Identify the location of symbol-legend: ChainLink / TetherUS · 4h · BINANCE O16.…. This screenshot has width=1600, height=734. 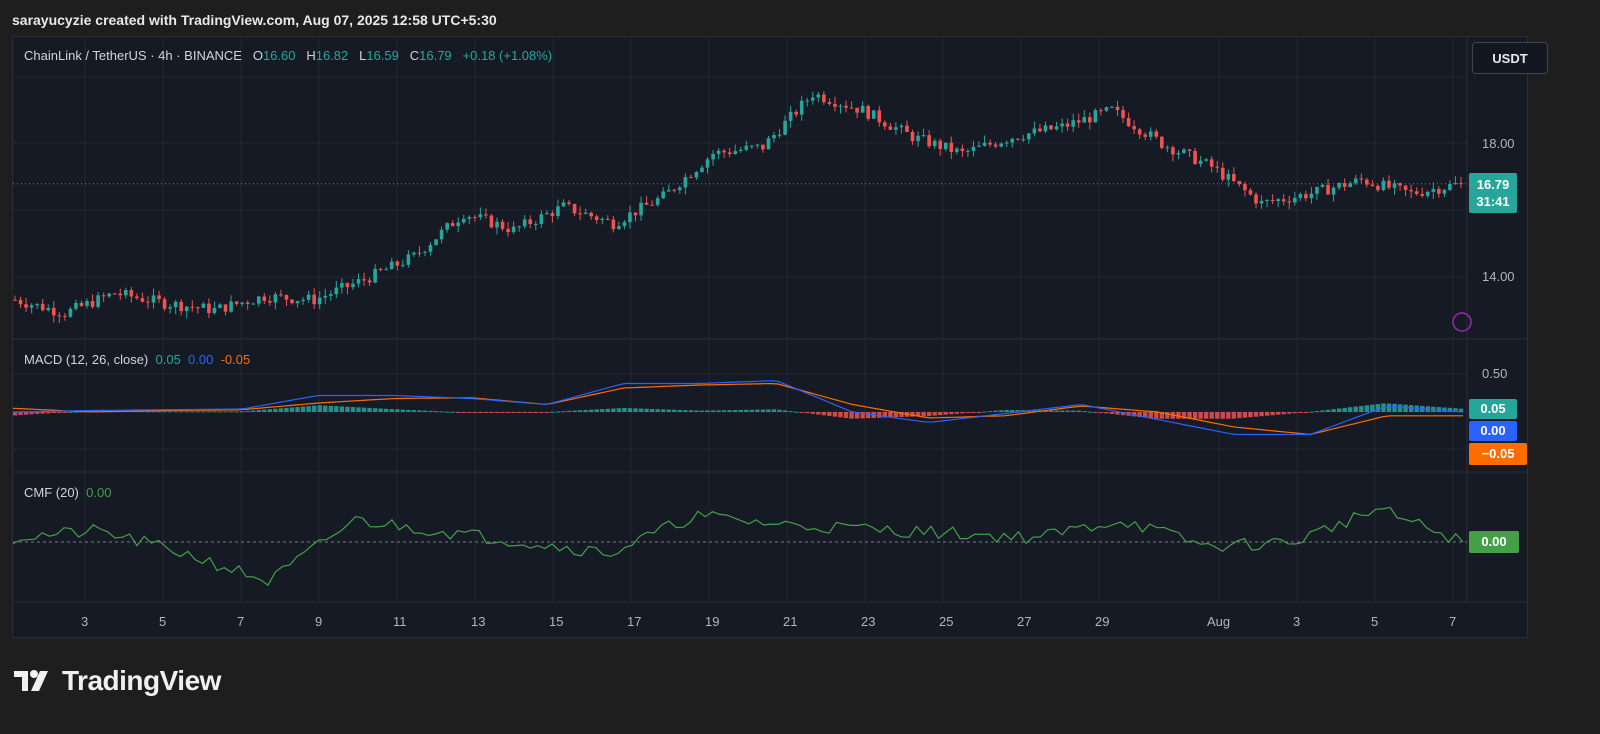
(288, 56).